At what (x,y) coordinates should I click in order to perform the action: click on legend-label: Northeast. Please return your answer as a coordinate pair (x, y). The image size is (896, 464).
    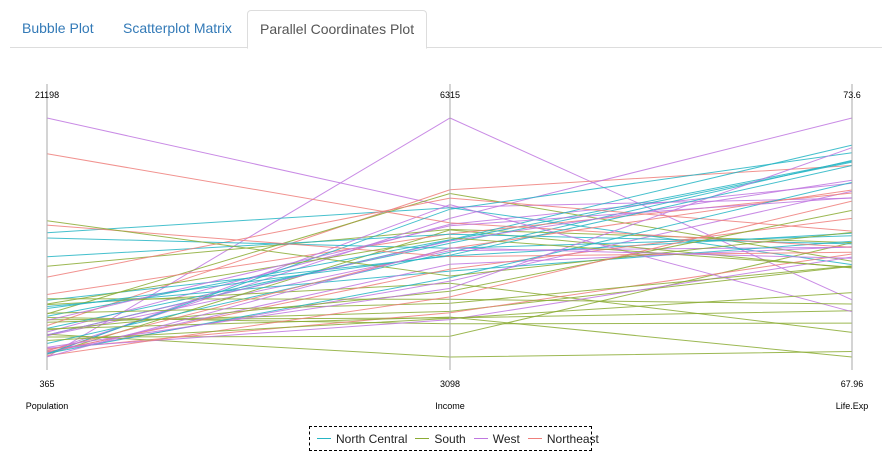
    Looking at the image, I should click on (572, 438).